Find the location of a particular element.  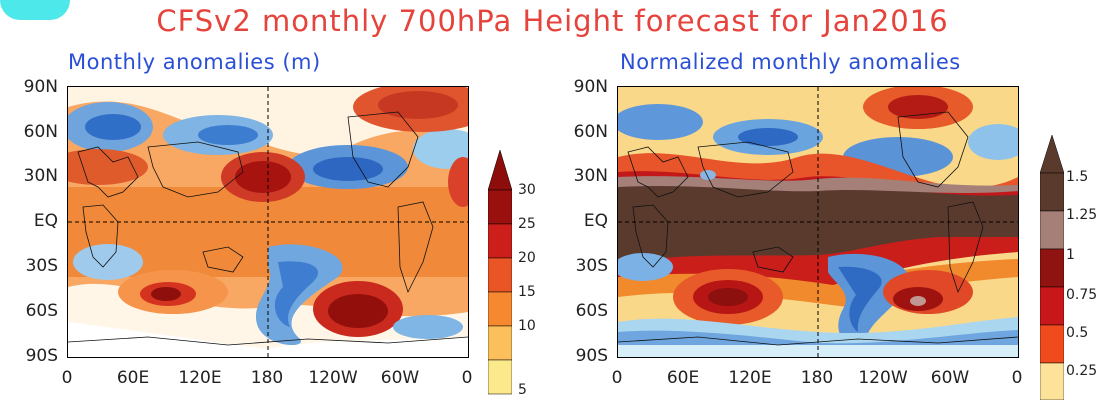

colorbar-label: 25 is located at coordinates (527, 224).